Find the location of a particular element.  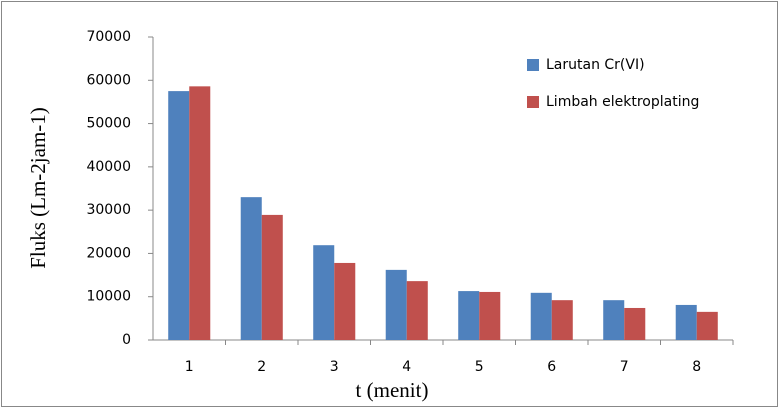

x-tick-label: 6 is located at coordinates (551, 367).